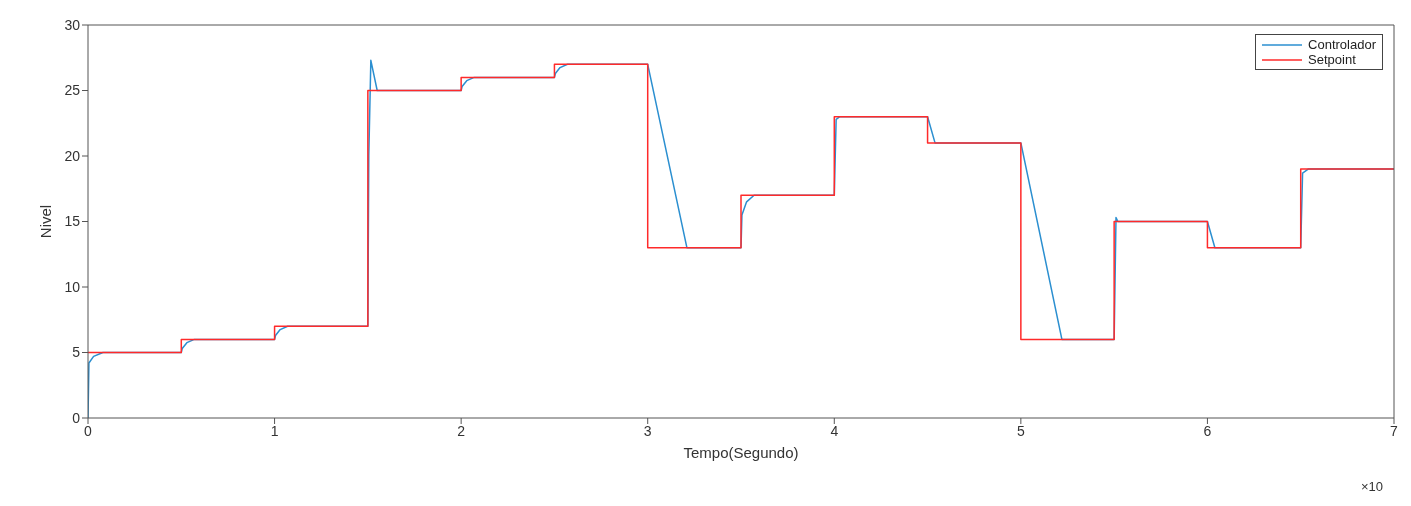  Describe the element at coordinates (274, 430) in the screenshot. I see `x-tick-label: 1` at that location.